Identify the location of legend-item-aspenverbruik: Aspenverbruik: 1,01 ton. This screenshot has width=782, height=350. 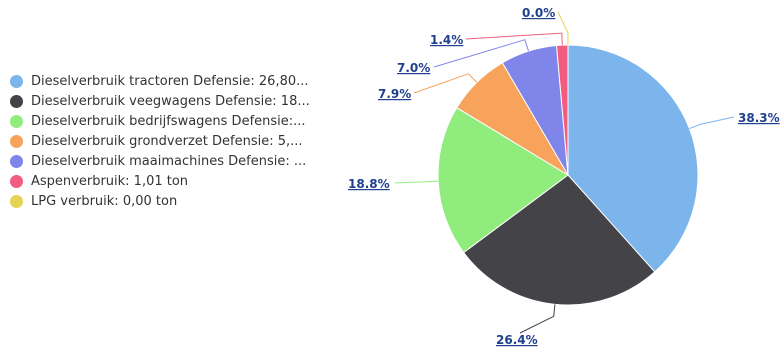
(160, 181).